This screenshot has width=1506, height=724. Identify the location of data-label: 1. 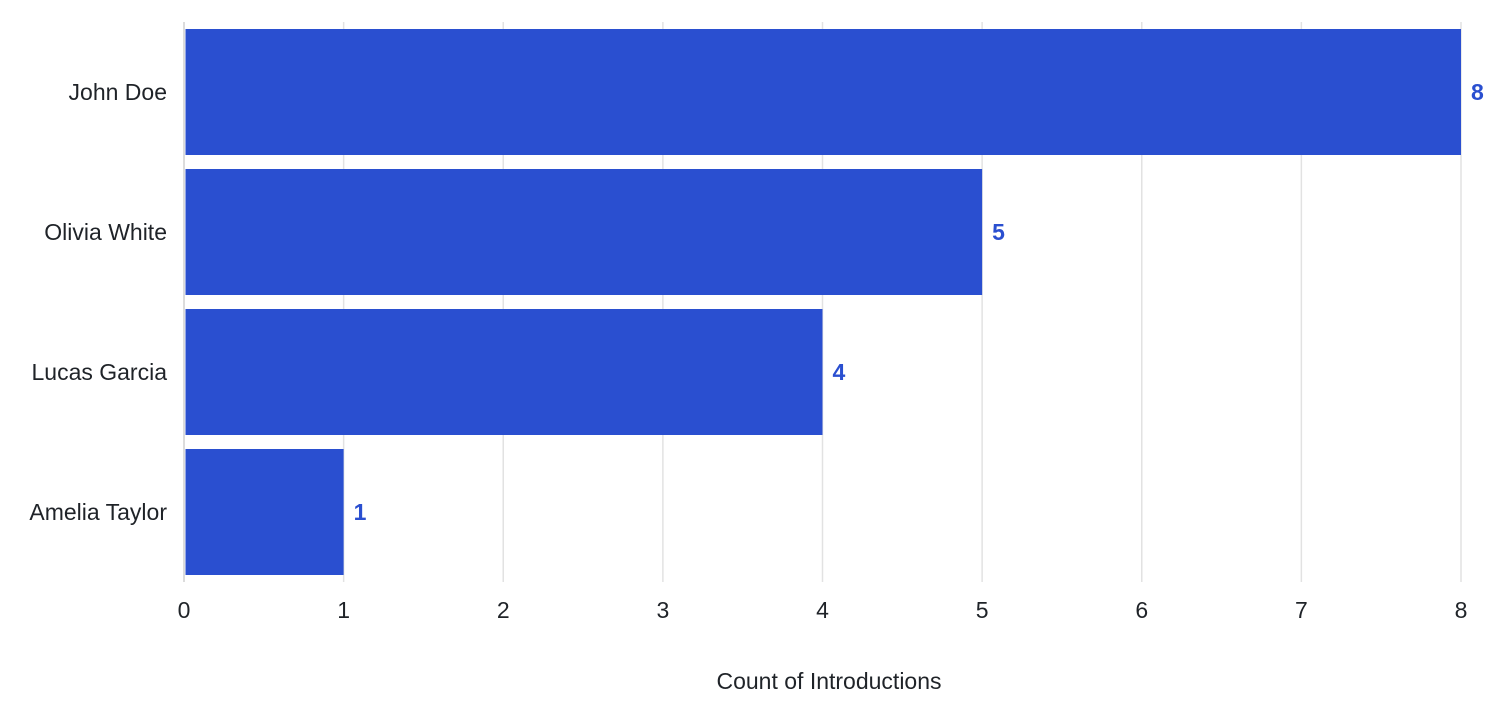
(360, 512).